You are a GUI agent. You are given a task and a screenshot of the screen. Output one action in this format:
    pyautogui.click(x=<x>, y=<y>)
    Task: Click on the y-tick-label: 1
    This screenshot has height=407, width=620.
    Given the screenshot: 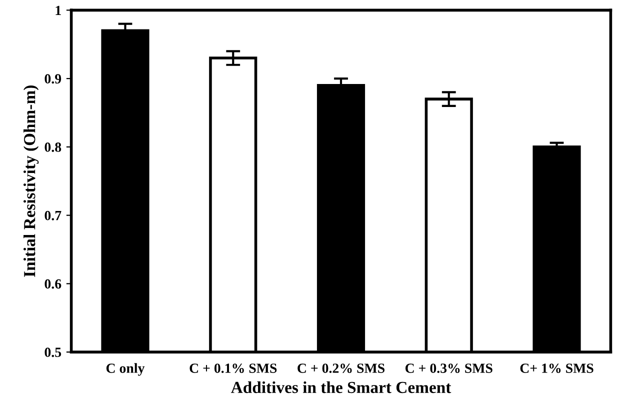 What is the action you would take?
    pyautogui.click(x=58, y=10)
    